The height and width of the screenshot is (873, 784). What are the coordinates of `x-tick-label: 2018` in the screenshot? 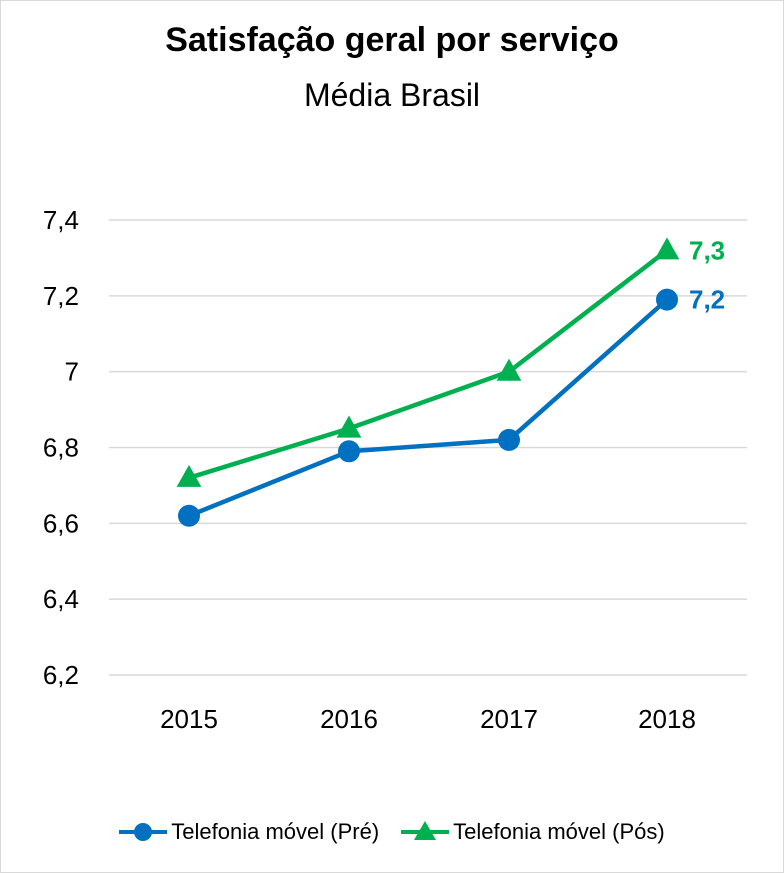 It's located at (667, 719).